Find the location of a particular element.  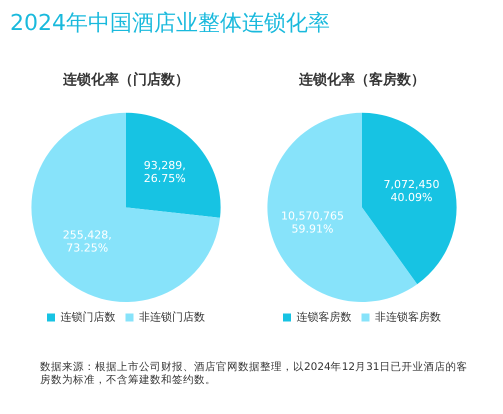

data-label: 93,289, 26.75% is located at coordinates (165, 172).